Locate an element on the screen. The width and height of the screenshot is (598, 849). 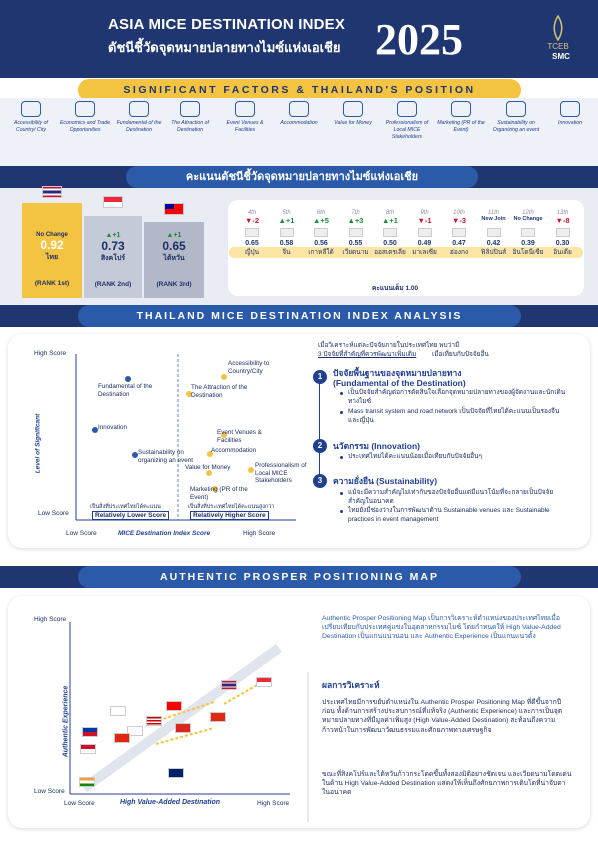
factor-4: Event Venues & Facilities is located at coordinates (245, 117).